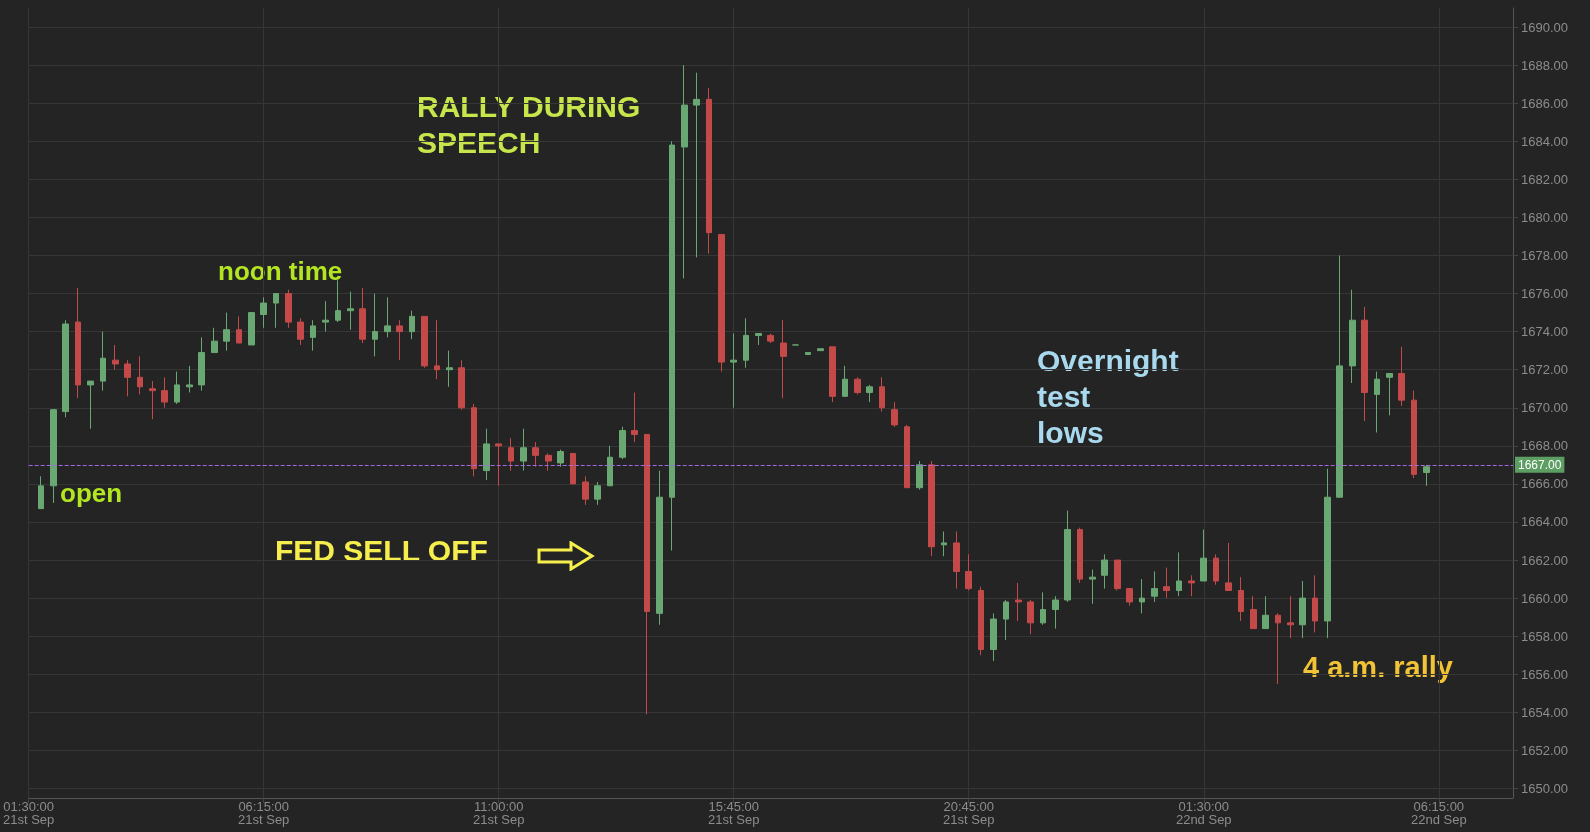 This screenshot has height=832, width=1590. Describe the element at coordinates (1540, 464) in the screenshot. I see `ref-line-label: 1667.00` at that location.